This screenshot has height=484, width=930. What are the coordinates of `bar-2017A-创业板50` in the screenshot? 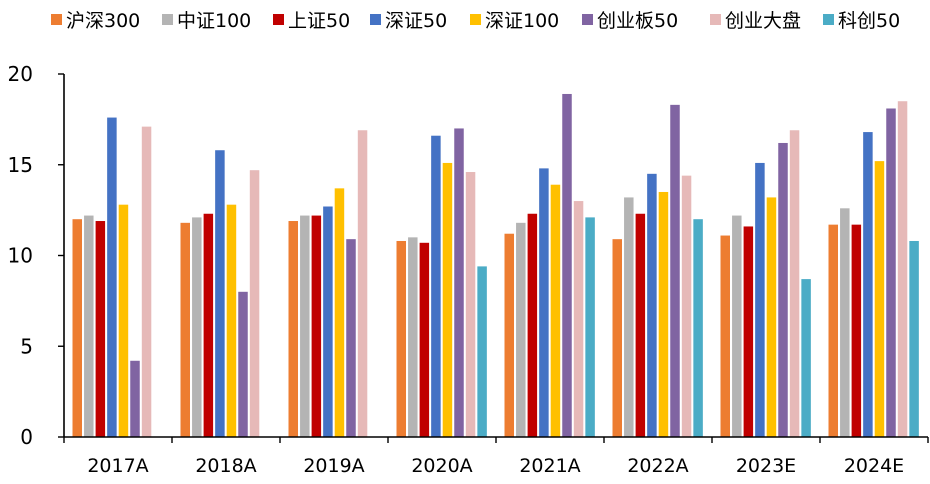 It's located at (135, 398).